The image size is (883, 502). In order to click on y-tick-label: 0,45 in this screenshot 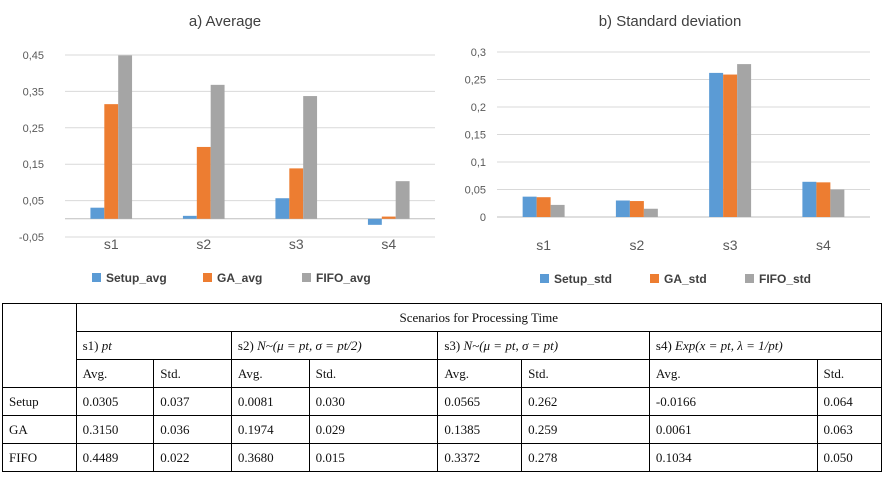, I will do `click(33, 56)`.